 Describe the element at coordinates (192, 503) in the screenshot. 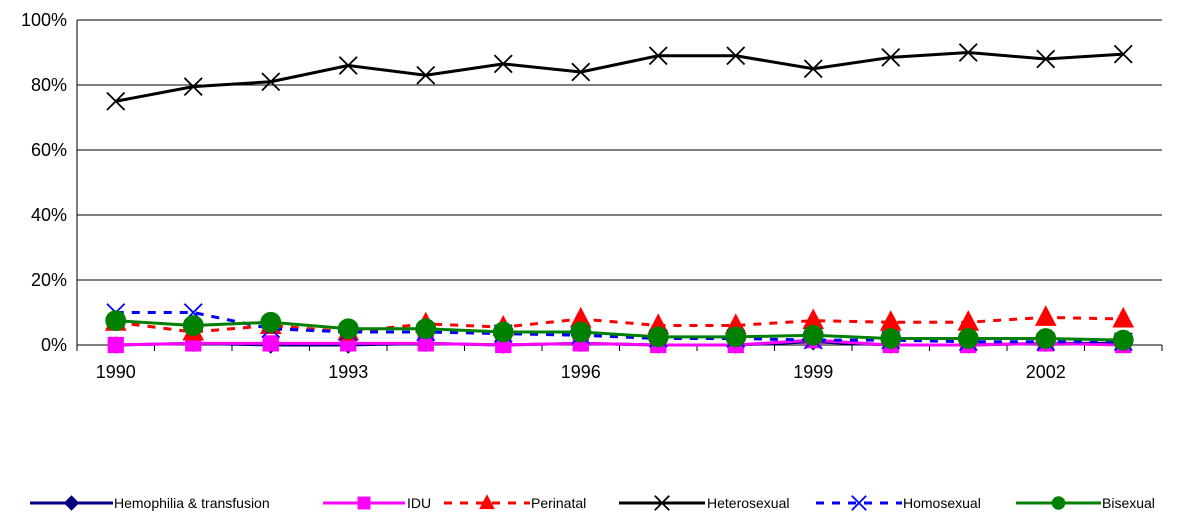

I see `legend-label: Hemophilia & transfusion` at that location.